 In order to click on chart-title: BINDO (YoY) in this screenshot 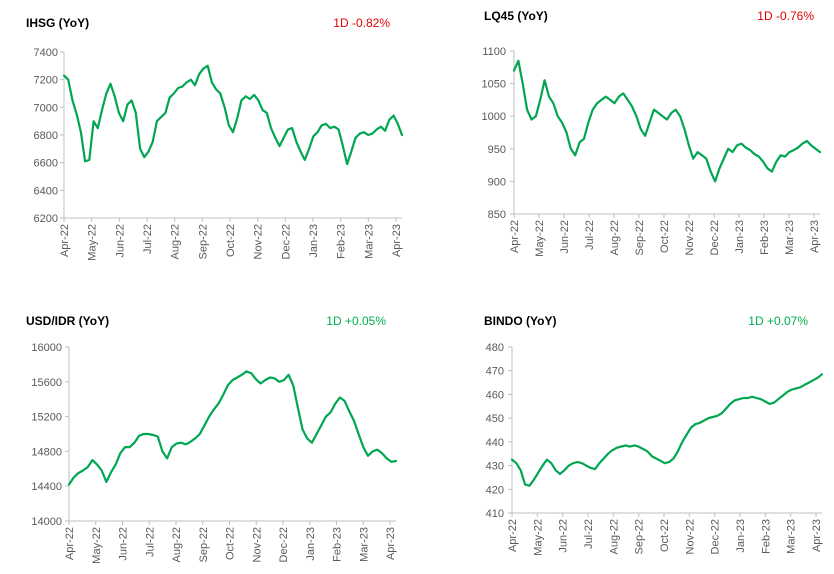, I will do `click(520, 321)`.